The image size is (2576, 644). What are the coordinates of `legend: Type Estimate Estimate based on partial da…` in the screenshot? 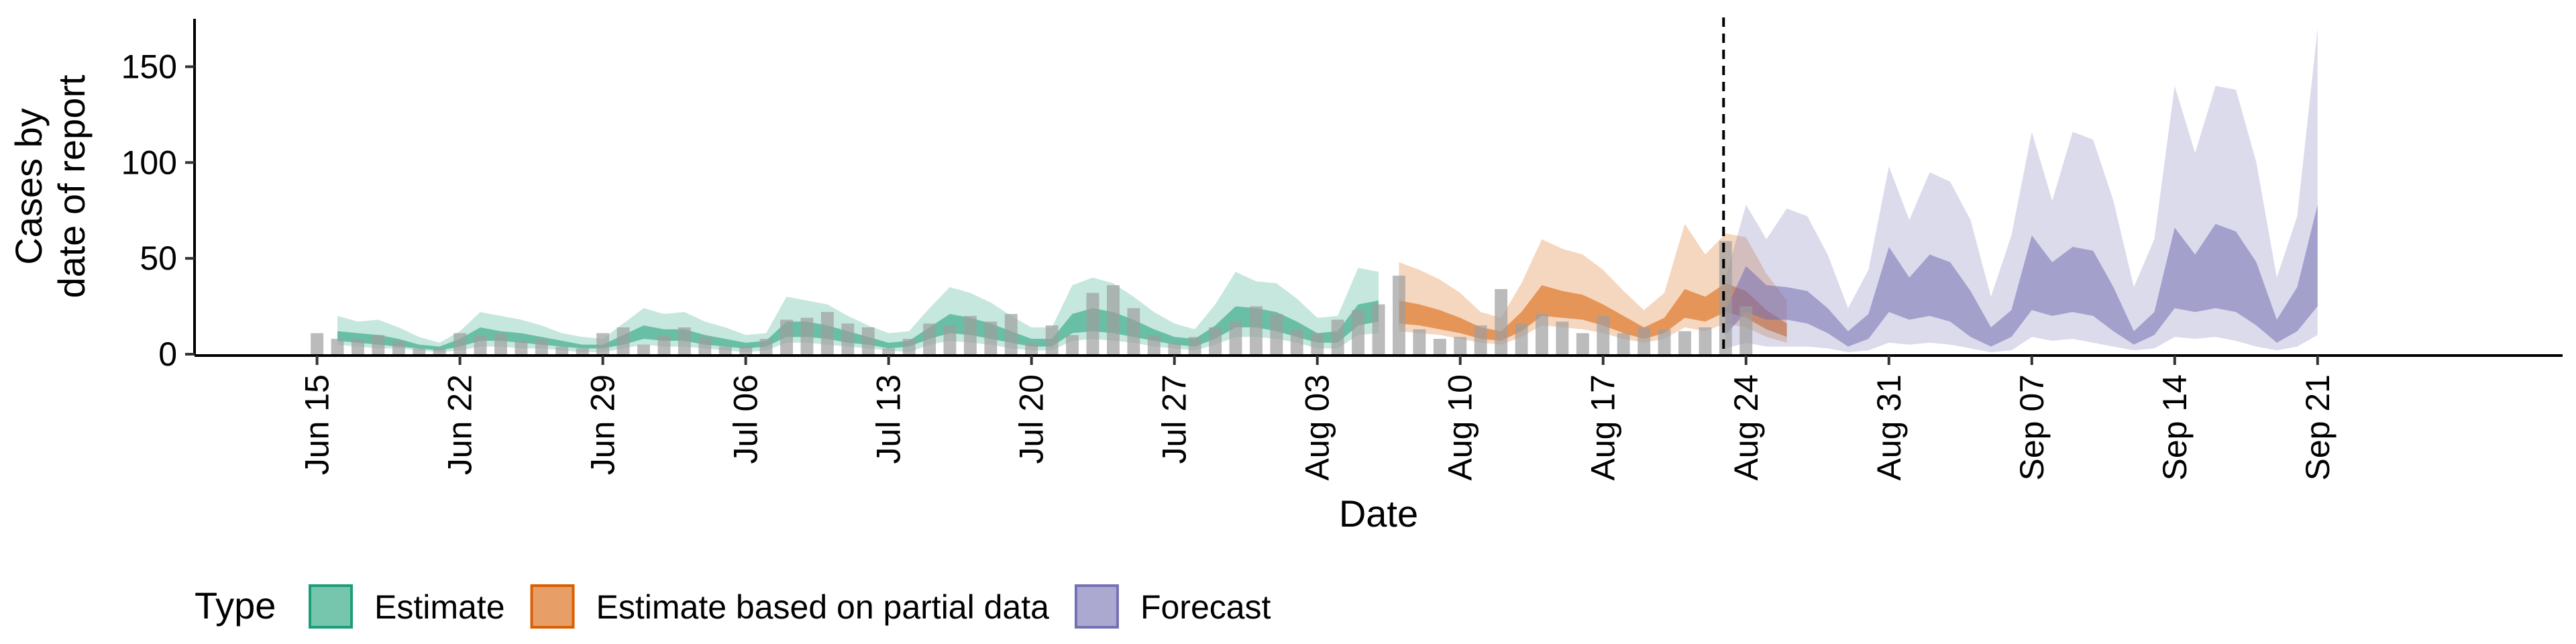 It's located at (733, 606).